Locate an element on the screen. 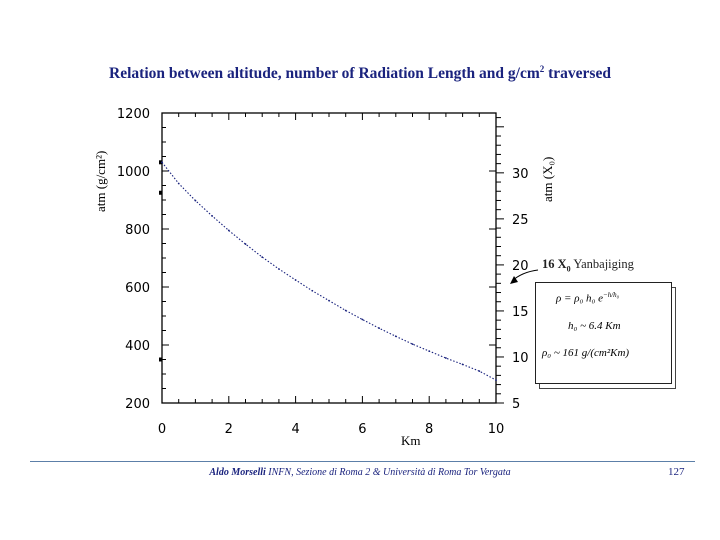 This screenshot has width=720, height=540. y-left-tick-label: 1000 is located at coordinates (133, 172).